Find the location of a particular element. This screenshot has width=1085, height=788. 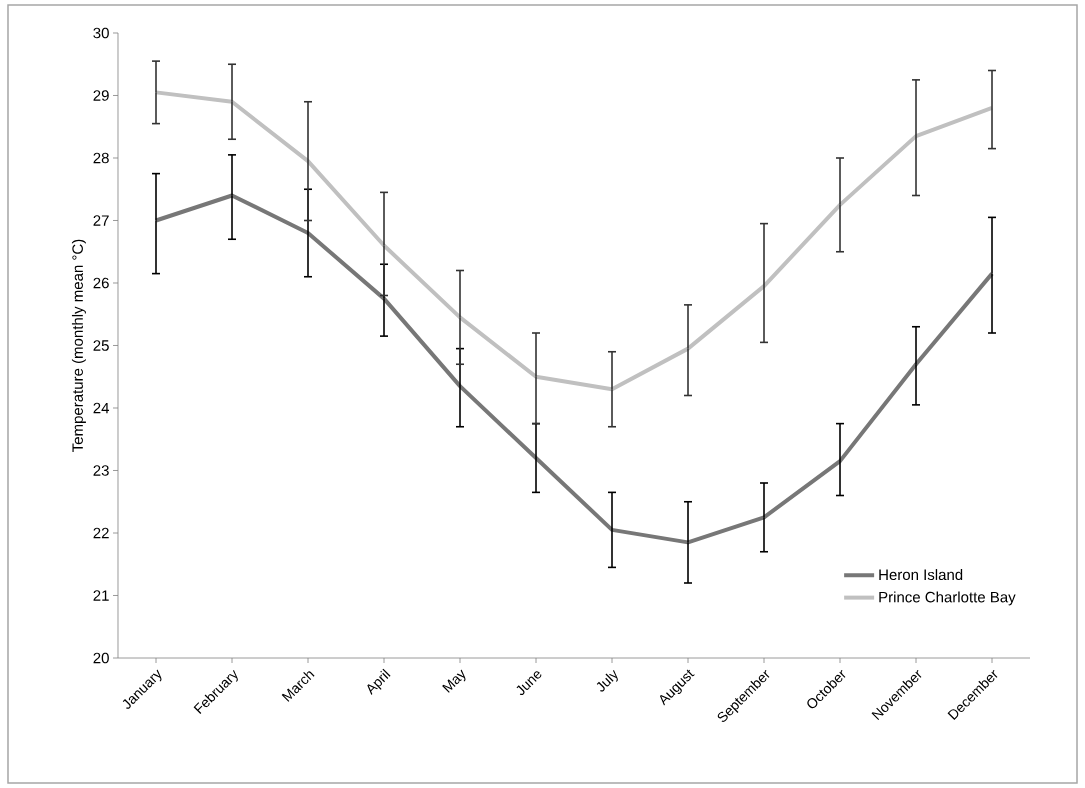

y-tick-label: 25 is located at coordinates (101, 345).